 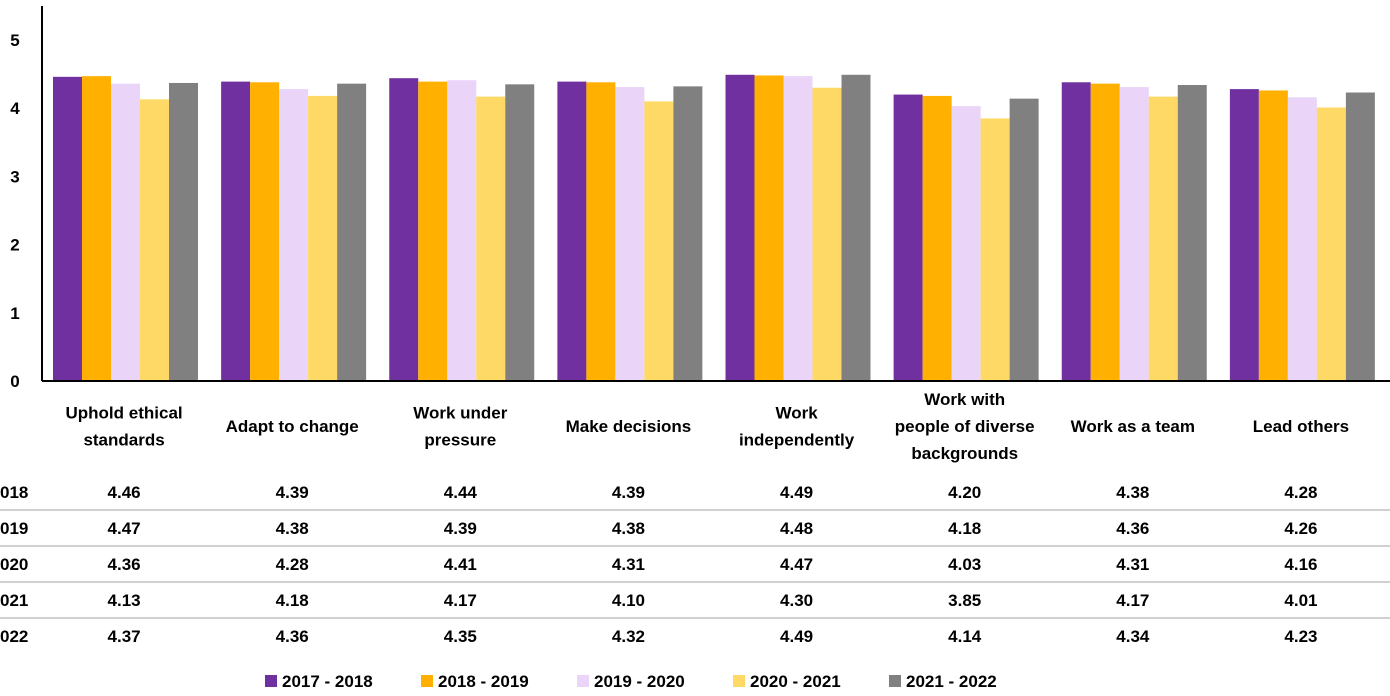 What do you see at coordinates (124, 413) in the screenshot?
I see `category-label: Uphold ethical` at bounding box center [124, 413].